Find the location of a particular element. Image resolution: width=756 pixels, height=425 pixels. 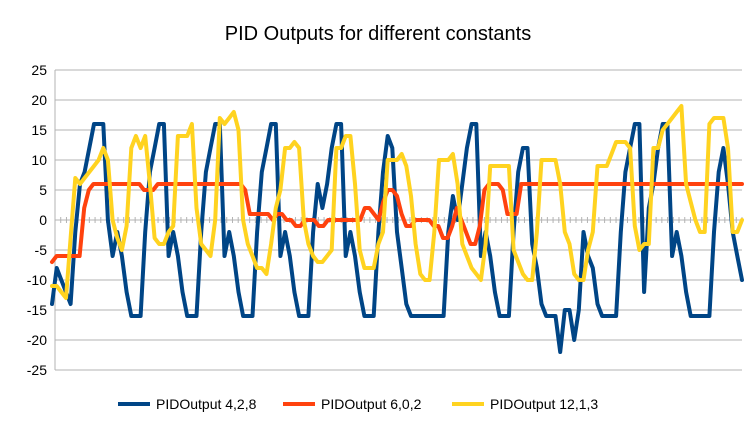

y-tick-label: -25 is located at coordinates (37, 370).